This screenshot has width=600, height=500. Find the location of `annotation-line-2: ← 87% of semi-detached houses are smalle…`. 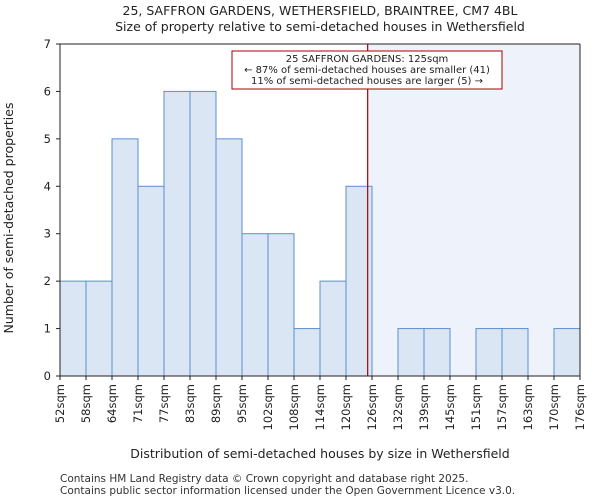

annotation-line-2: ← 87% of semi-detached houses are smalle… is located at coordinates (367, 70).